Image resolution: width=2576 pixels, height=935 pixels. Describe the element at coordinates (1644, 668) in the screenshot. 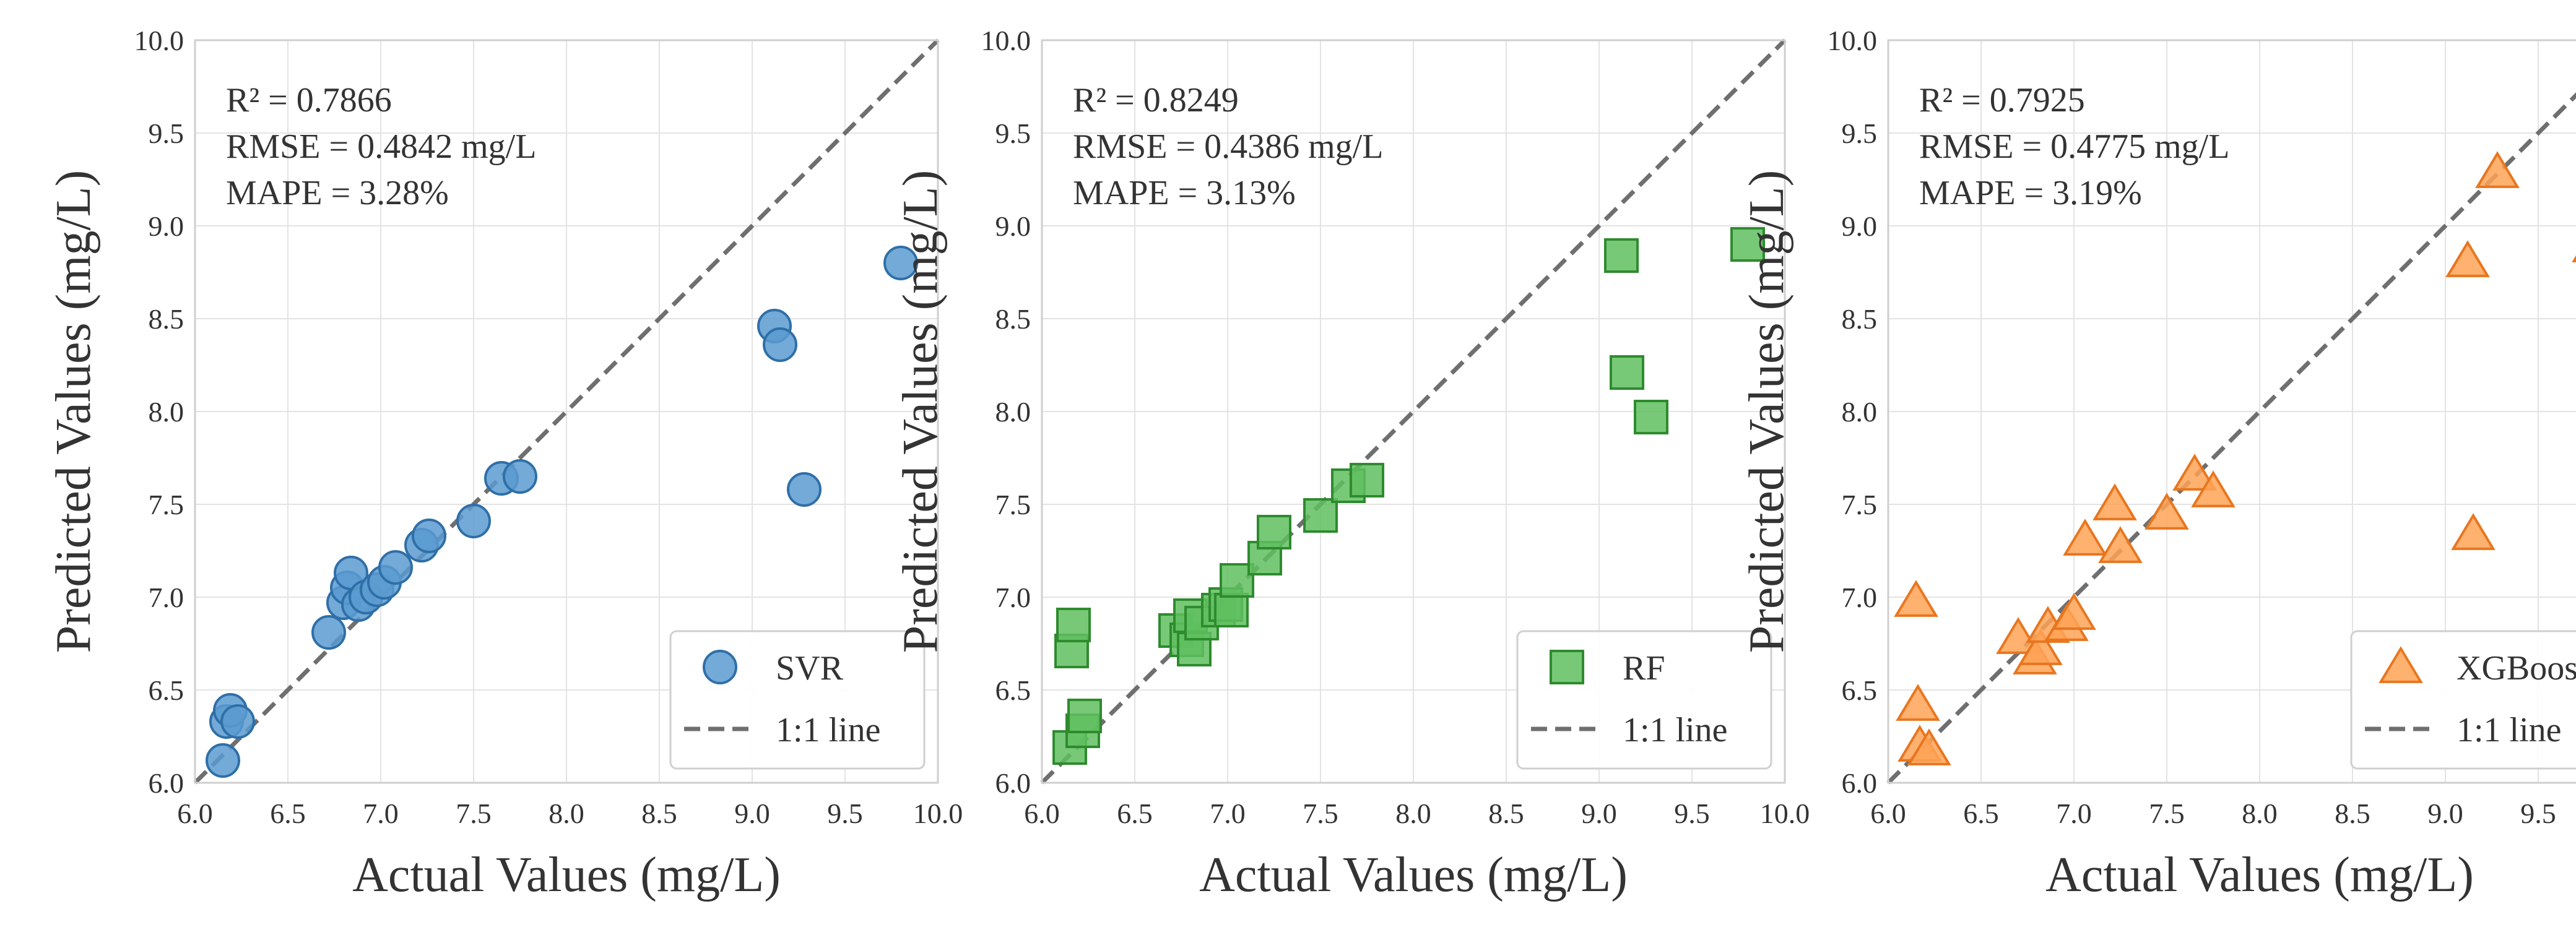

I see `legend-series-label: RF` at that location.